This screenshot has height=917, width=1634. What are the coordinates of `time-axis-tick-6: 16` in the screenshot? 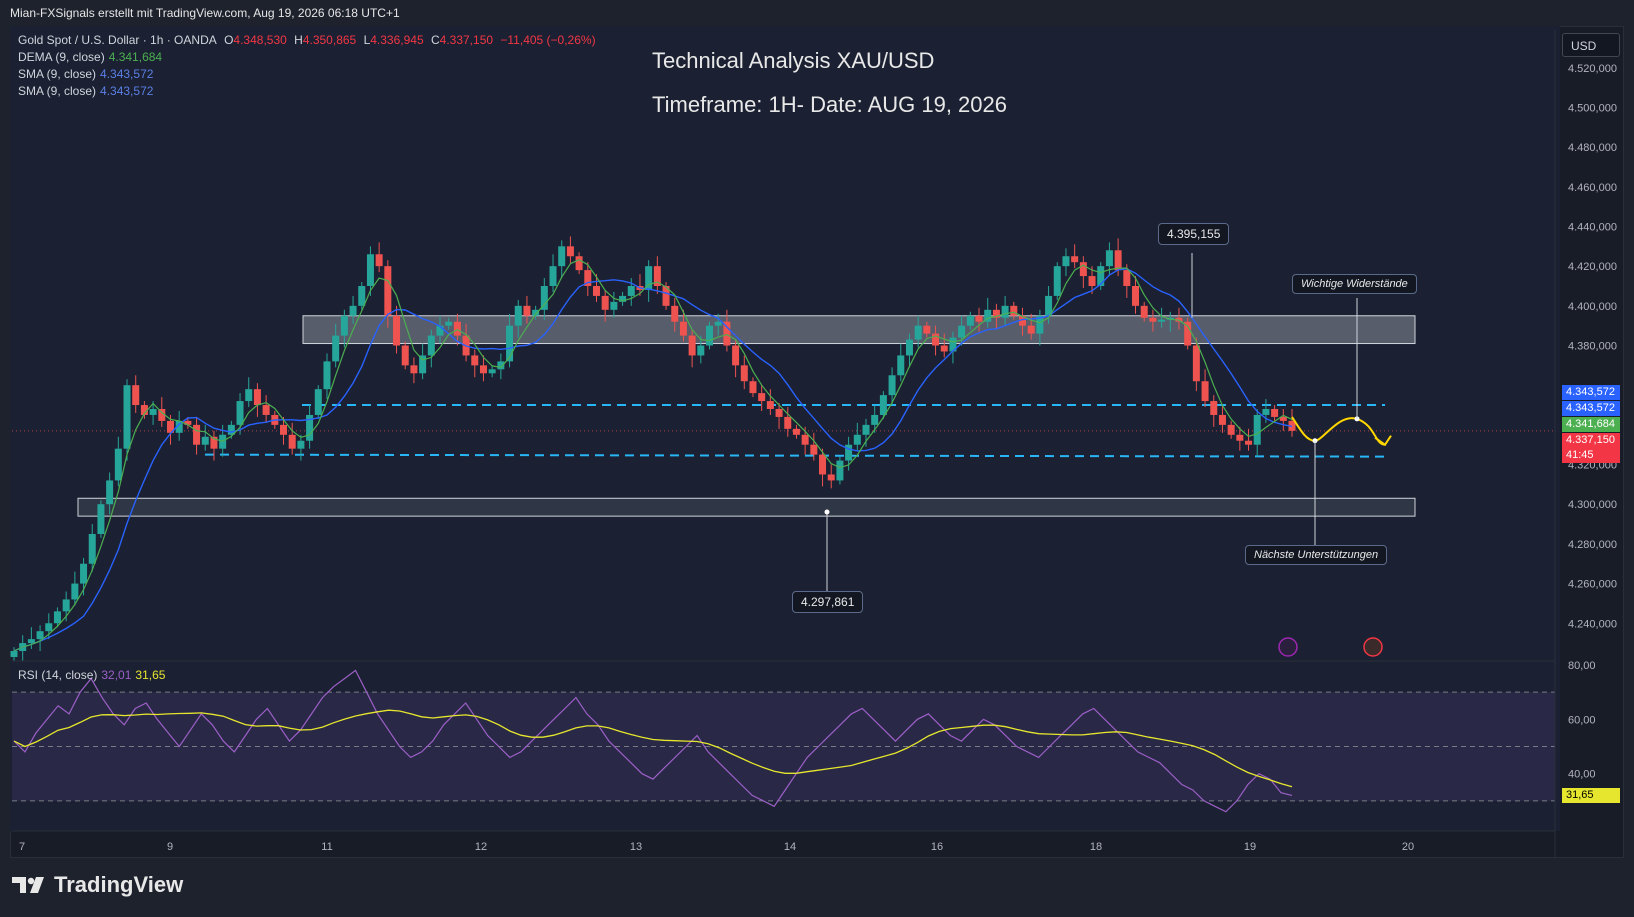 It's located at (937, 847).